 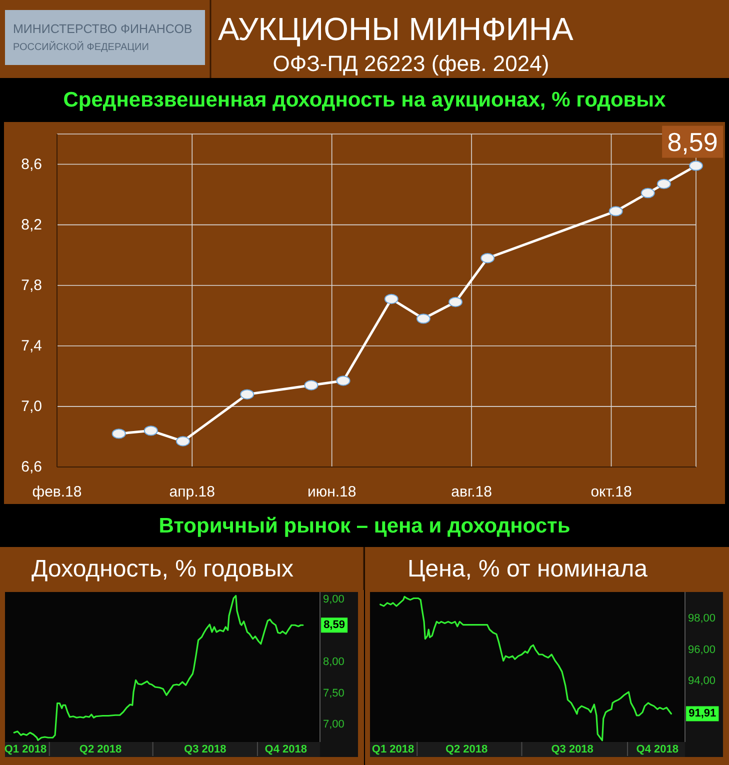 I want to click on text: МИНИСТЕРСТВО ФИНАНСОВ, so click(x=102, y=29).